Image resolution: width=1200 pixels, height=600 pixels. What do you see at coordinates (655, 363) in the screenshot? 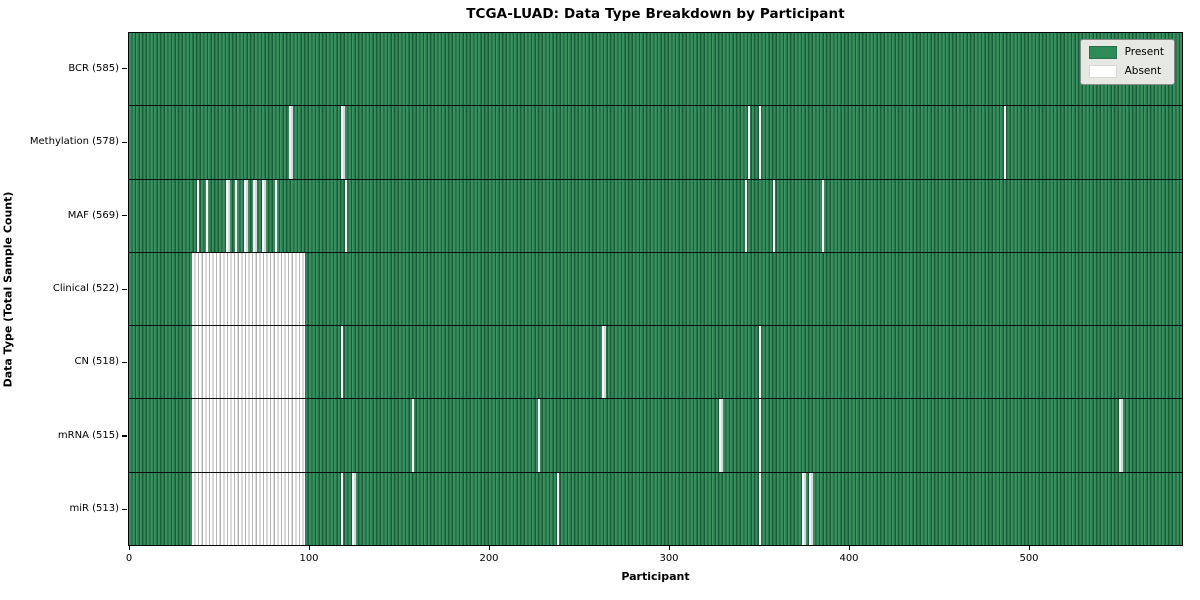
I see `heatmap-row-cn` at bounding box center [655, 363].